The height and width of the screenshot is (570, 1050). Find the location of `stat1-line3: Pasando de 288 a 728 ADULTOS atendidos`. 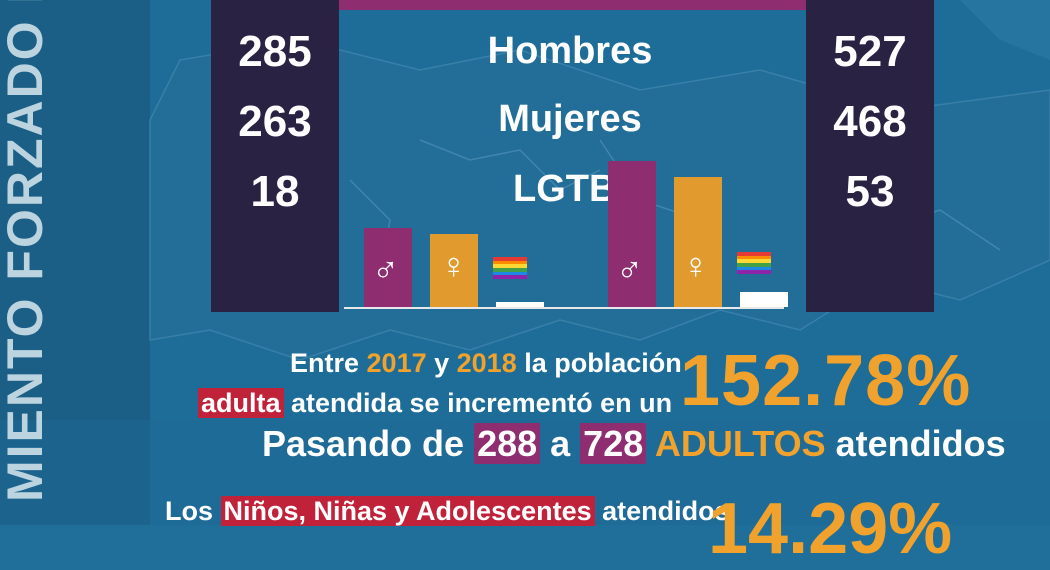

stat1-line3: Pasando de 288 a 728 ADULTOS atendidos is located at coordinates (634, 443).